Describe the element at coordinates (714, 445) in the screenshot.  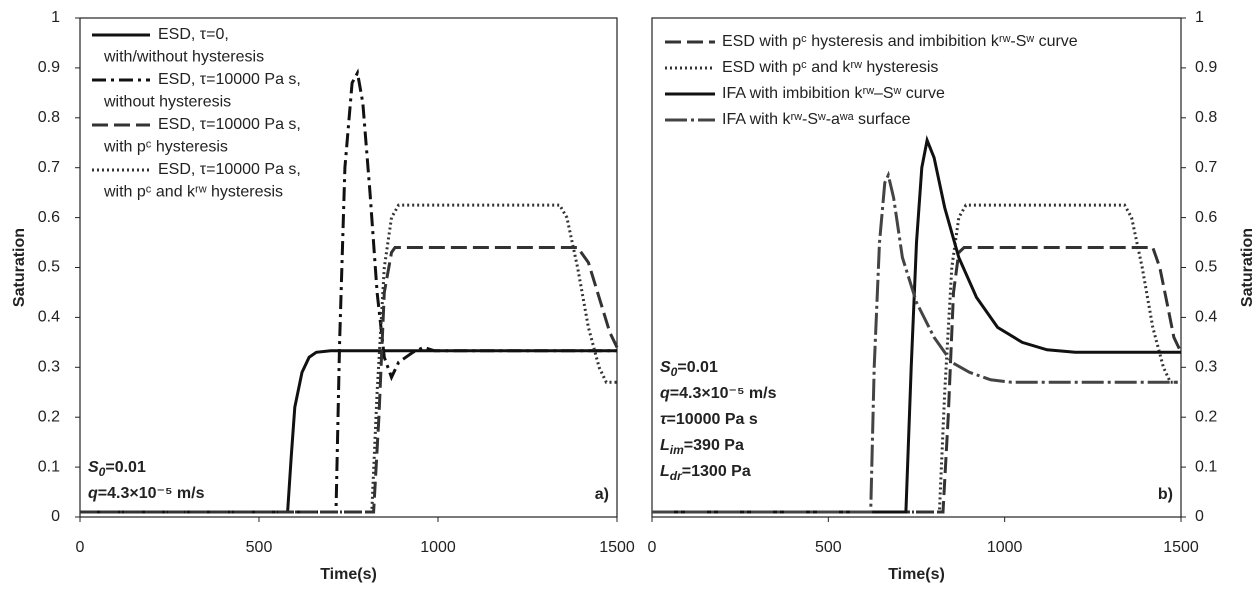
I see `annotation-text: =390 Pa` at that location.